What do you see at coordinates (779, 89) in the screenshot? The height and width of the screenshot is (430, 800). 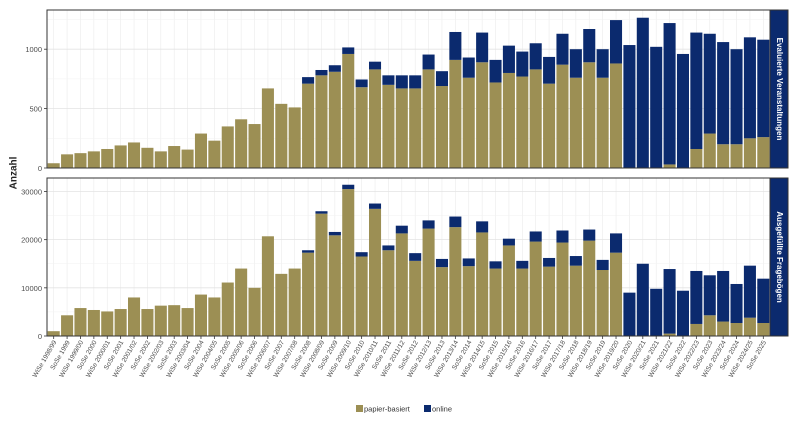 I see `facet-strip-label: Evaluierte Veranstaltungen` at bounding box center [779, 89].